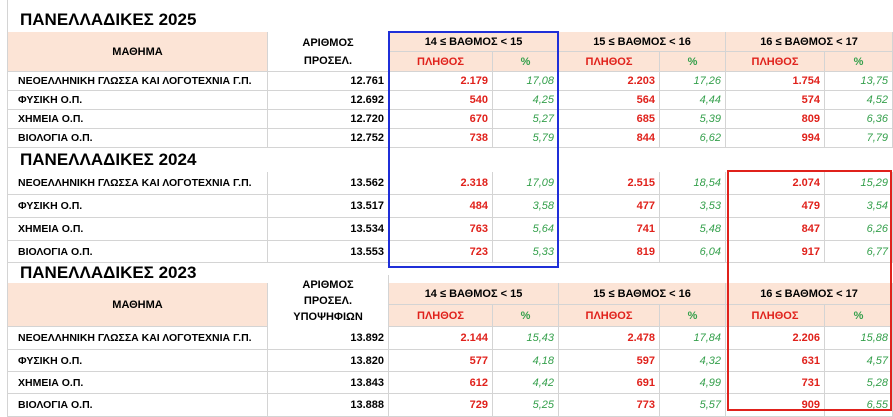 Image resolution: width=893 pixels, height=417 pixels. I want to click on percent-cell: 4,57, so click(859, 361).